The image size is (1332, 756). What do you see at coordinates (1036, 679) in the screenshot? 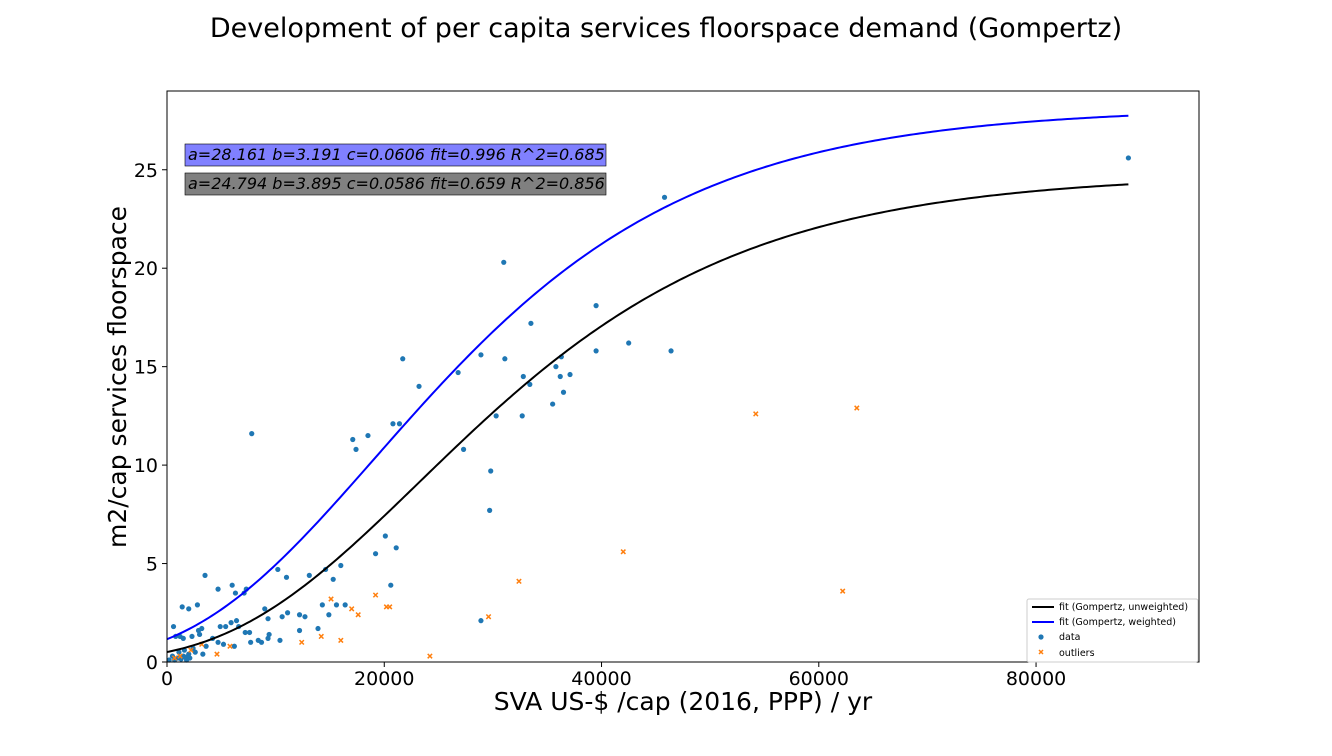
I see `x-tick-label: 80000` at bounding box center [1036, 679].